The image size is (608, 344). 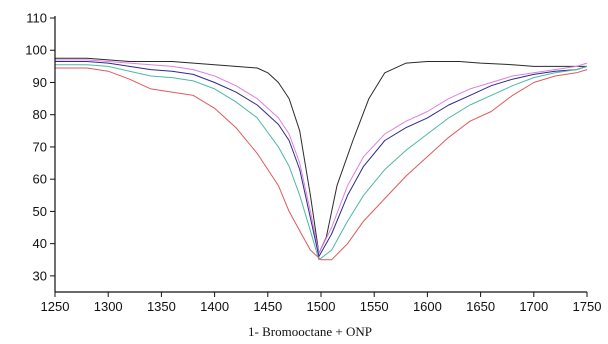 What do you see at coordinates (108, 306) in the screenshot?
I see `x-tick-label: 1300` at bounding box center [108, 306].